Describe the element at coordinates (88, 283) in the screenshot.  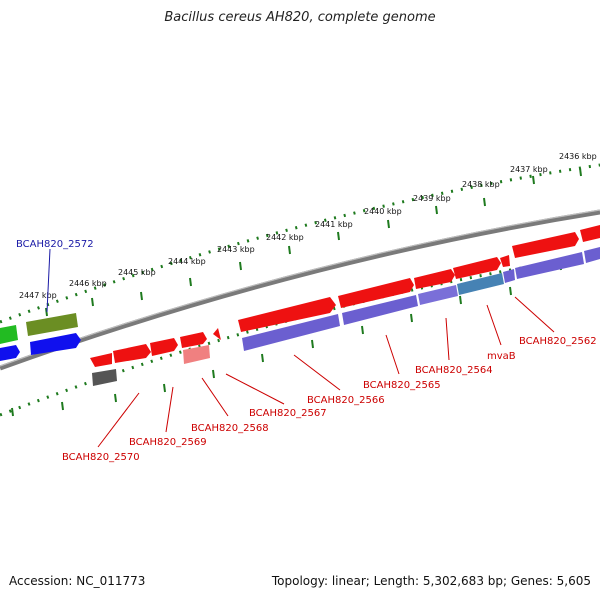
I see `tick-label: 2446 kbp` at that location.